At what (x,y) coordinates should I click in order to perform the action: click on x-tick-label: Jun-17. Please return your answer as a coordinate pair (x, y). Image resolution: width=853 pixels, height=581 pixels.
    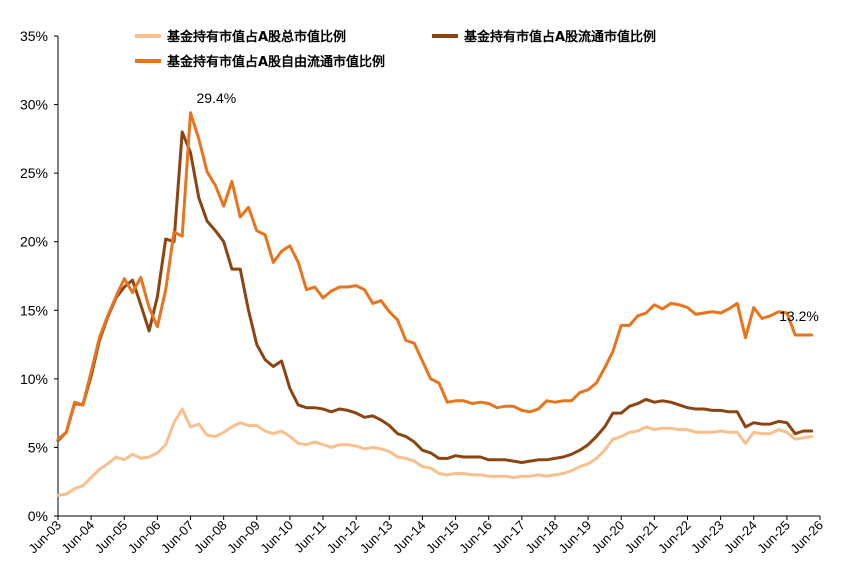
    Looking at the image, I should click on (508, 537).